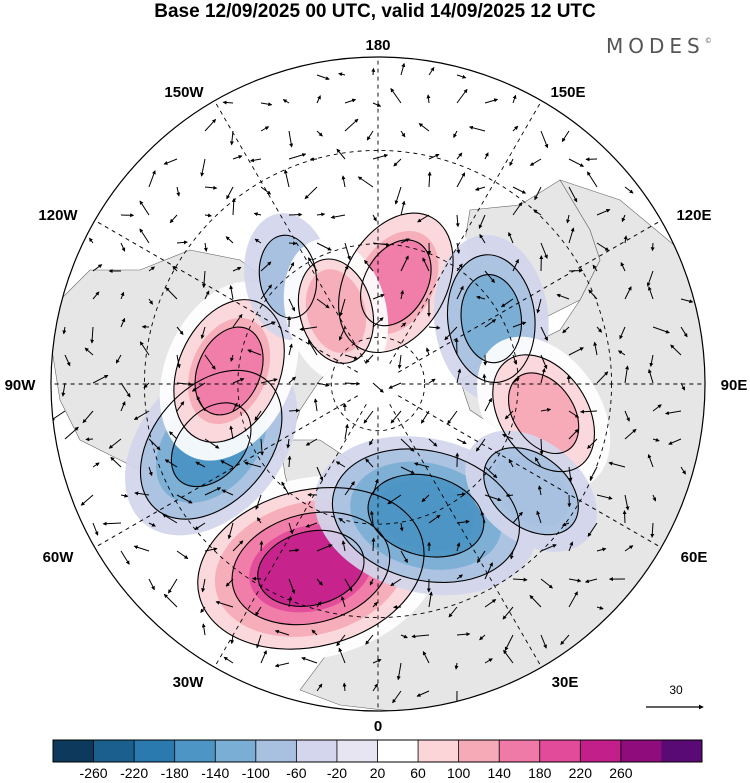 This screenshot has height=783, width=750. I want to click on contour-line, so click(229, 371).